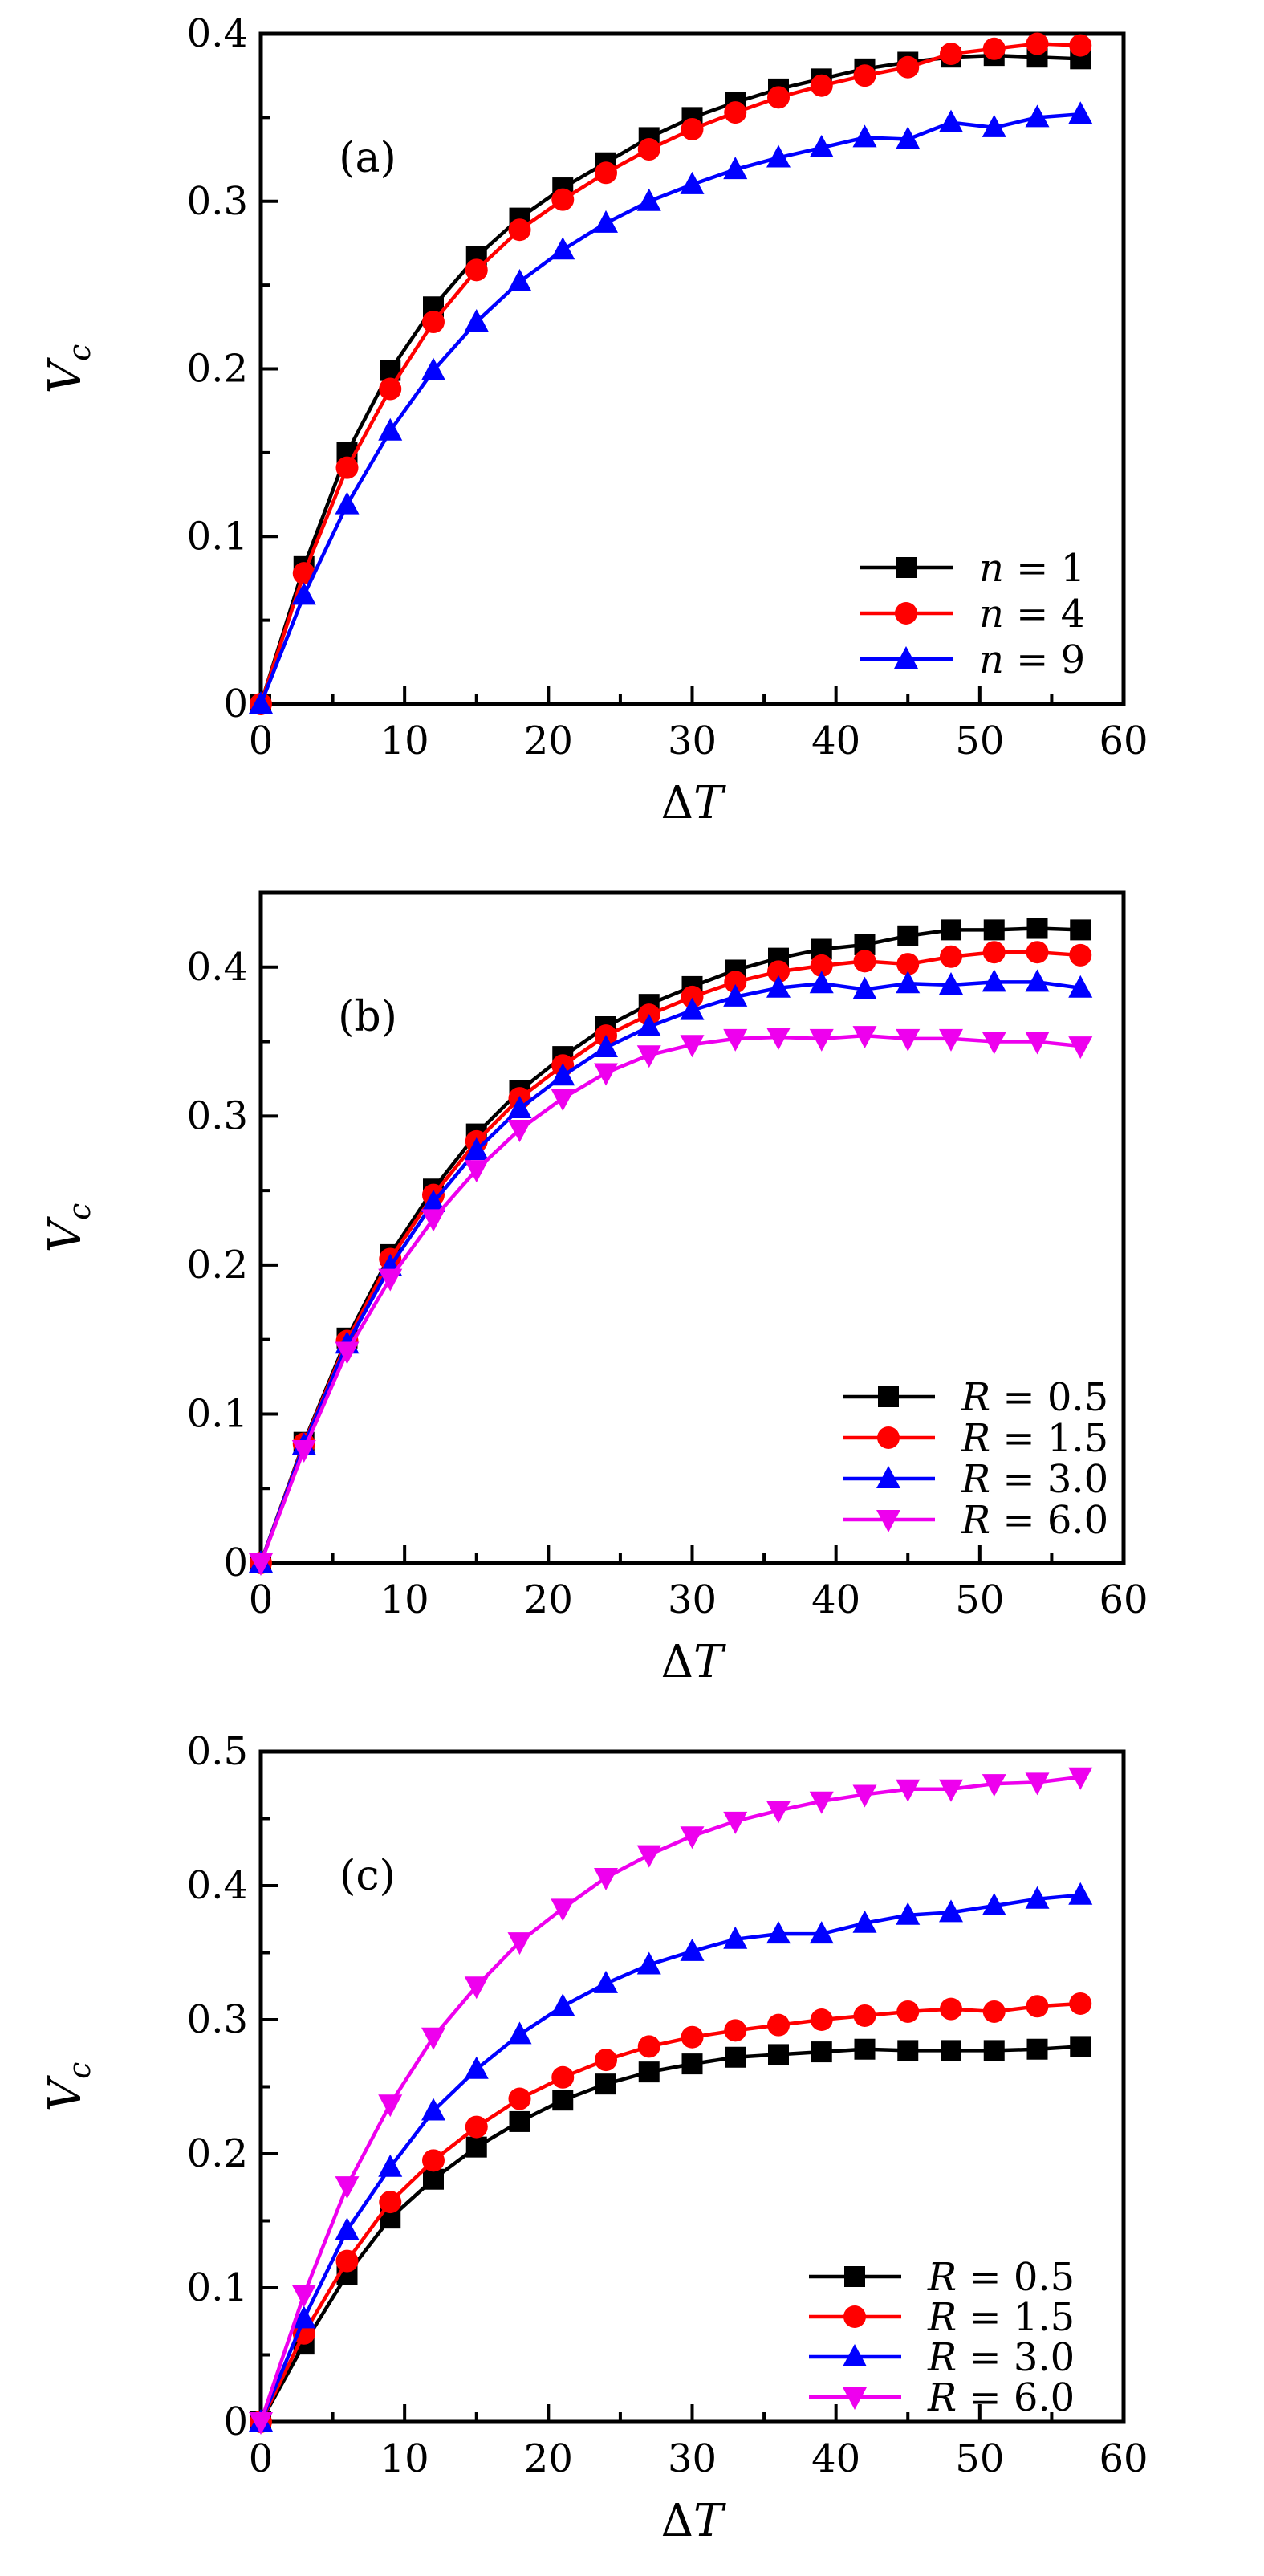  Describe the element at coordinates (368, 1876) in the screenshot. I see `panel-label: (c)` at that location.